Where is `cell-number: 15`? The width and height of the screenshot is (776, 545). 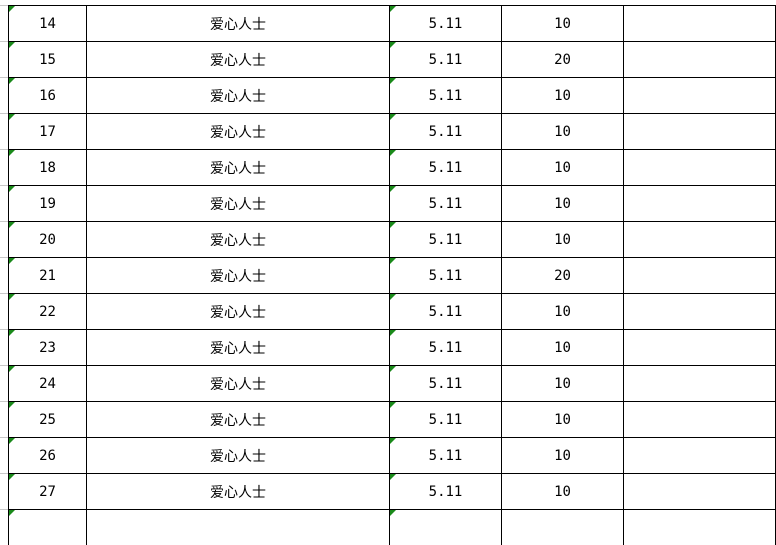
cell-number: 15 is located at coordinates (47, 59).